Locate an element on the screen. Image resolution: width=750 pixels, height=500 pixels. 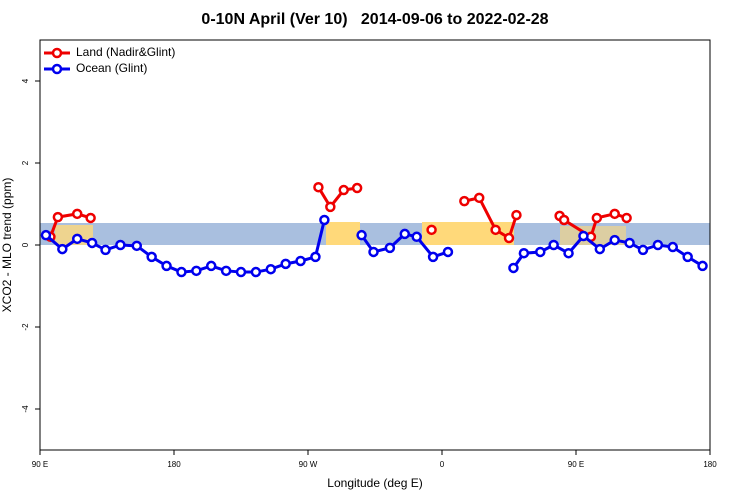
y-tick-label: 4 is located at coordinates (25, 80).